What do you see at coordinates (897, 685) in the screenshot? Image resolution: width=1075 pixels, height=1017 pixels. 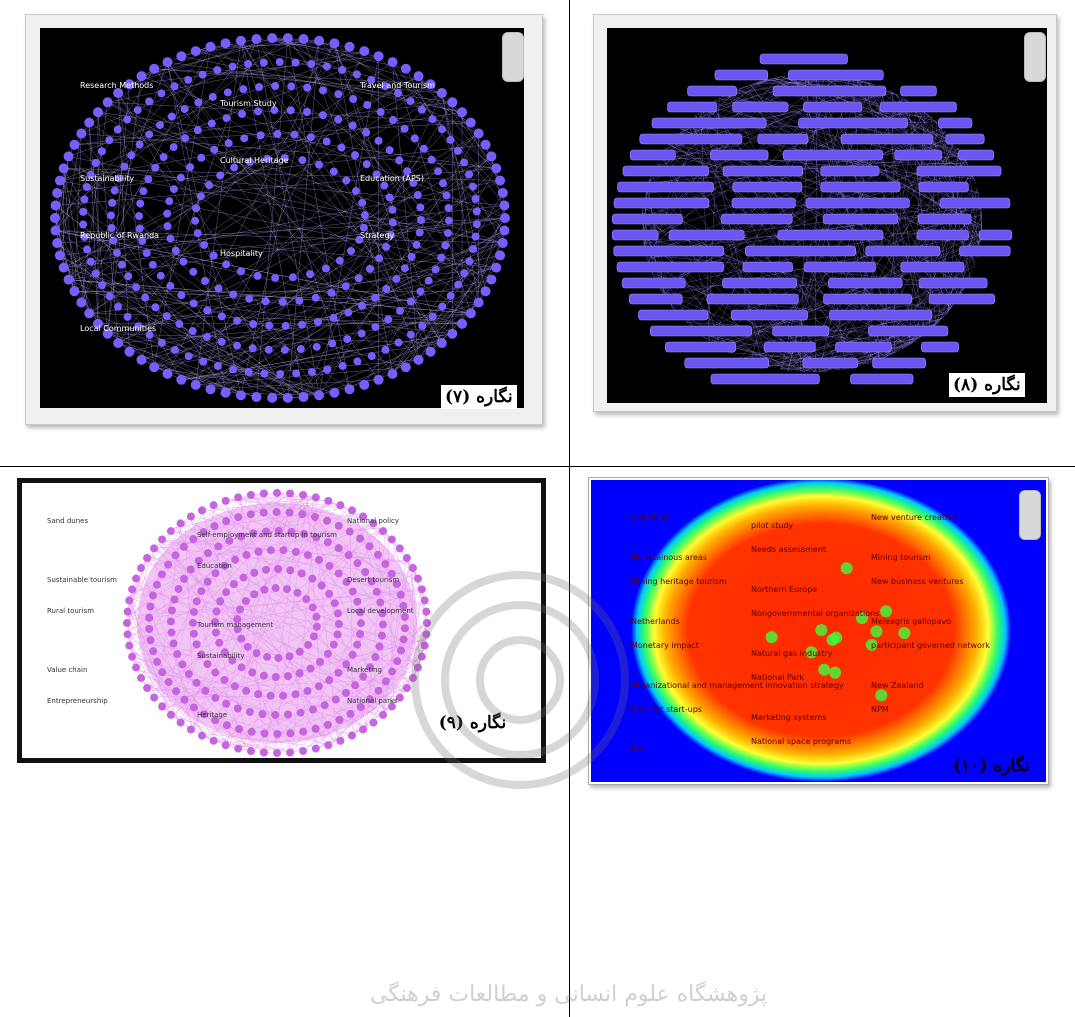 I see `term-label: New Zealand` at bounding box center [897, 685].